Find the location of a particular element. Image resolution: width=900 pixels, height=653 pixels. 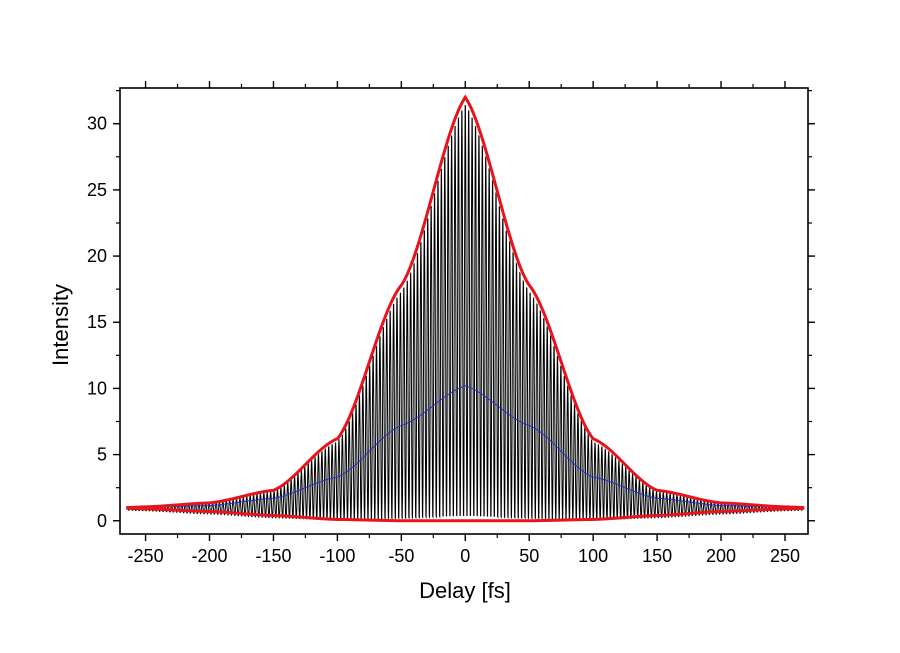

x-axis-label: Delay [fs] is located at coordinates (465, 590).